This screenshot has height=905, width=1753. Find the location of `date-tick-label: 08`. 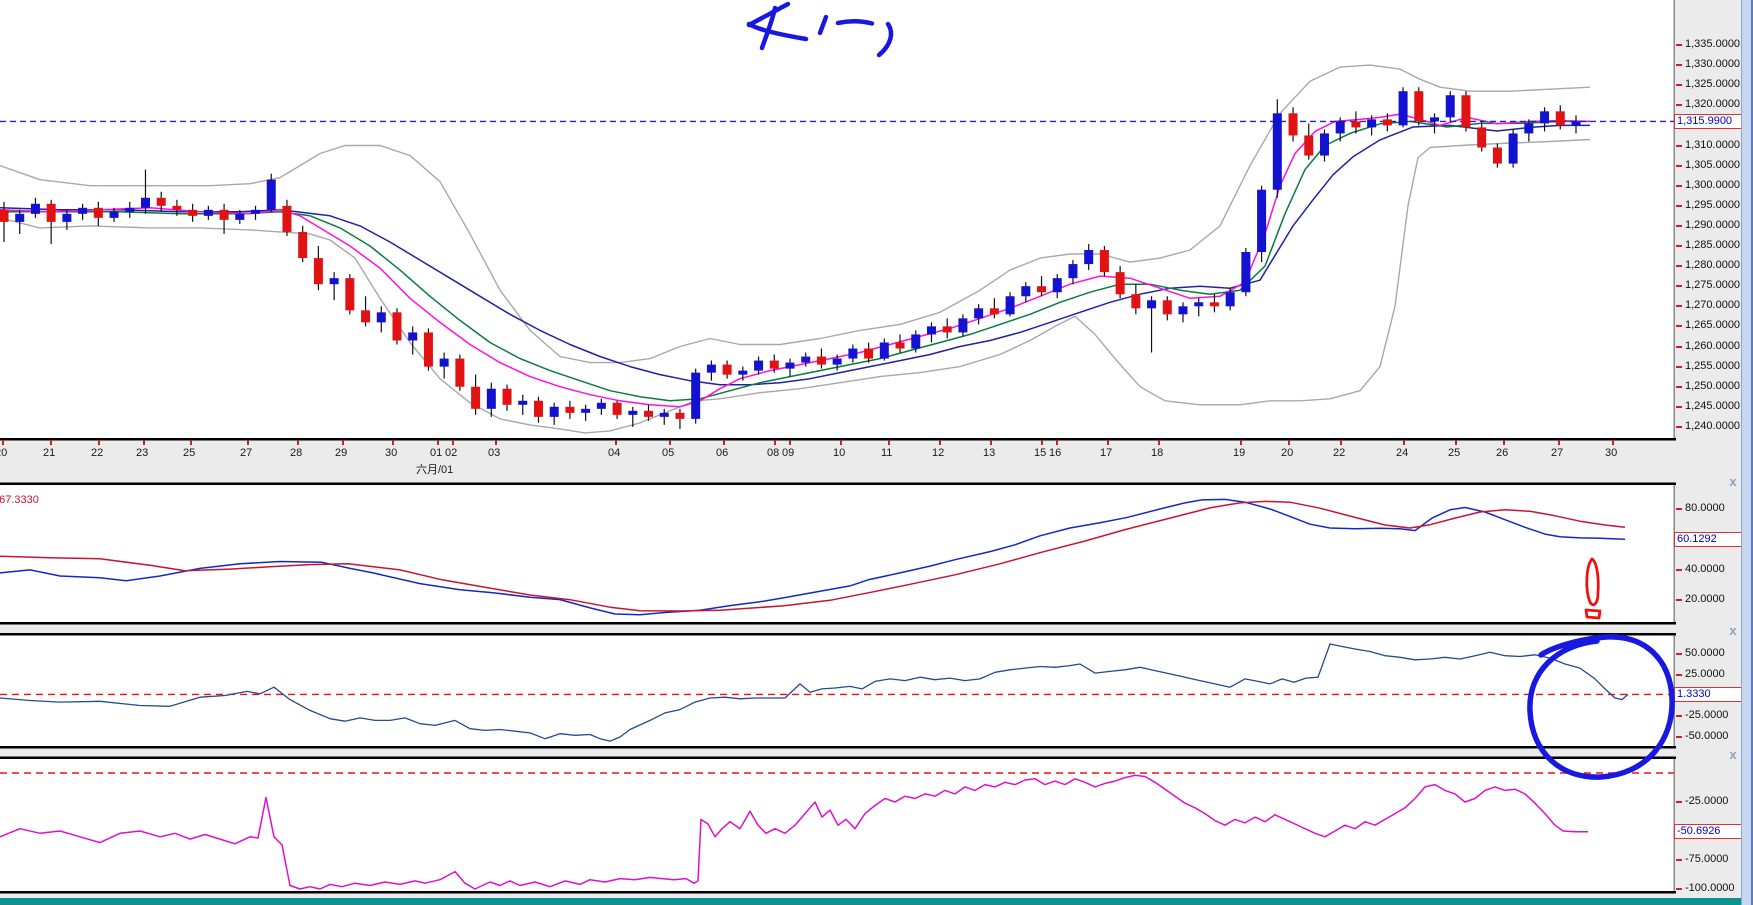

date-tick-label: 08 is located at coordinates (773, 453).